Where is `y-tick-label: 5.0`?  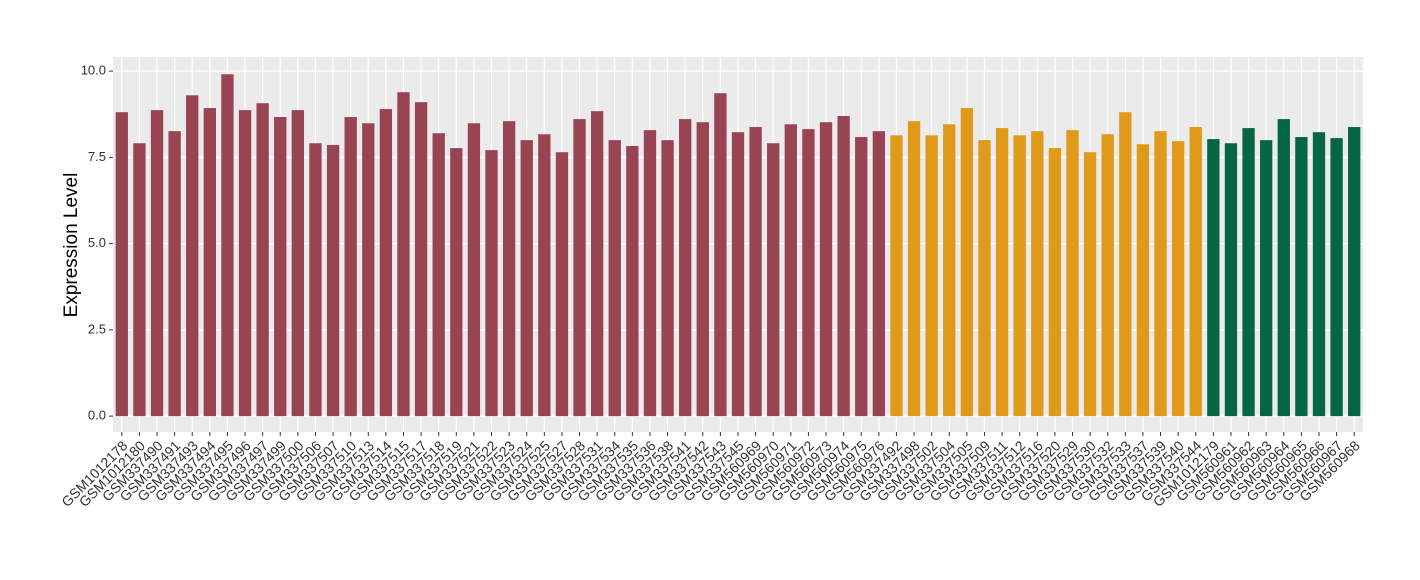
y-tick-label: 5.0 is located at coordinates (97, 242).